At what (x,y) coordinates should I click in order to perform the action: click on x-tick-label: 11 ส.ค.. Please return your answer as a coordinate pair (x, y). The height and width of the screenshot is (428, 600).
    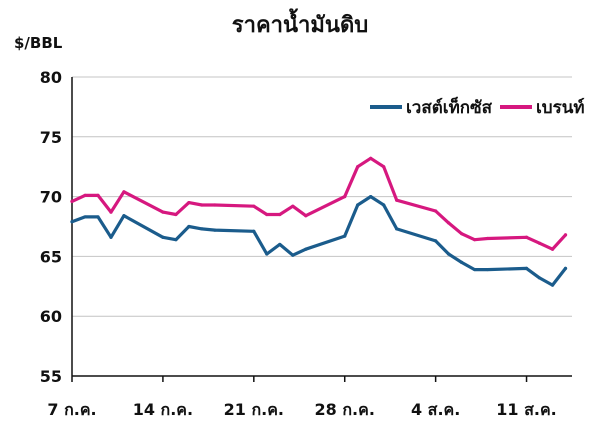
    Looking at the image, I should click on (526, 409).